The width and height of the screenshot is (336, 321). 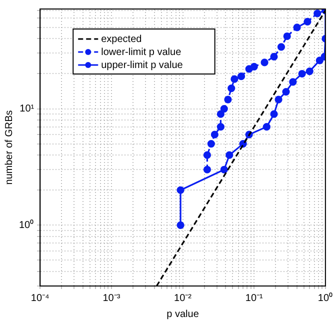 What do you see at coordinates (111, 298) in the screenshot?
I see `x-tick-label: 10⁻³` at bounding box center [111, 298].